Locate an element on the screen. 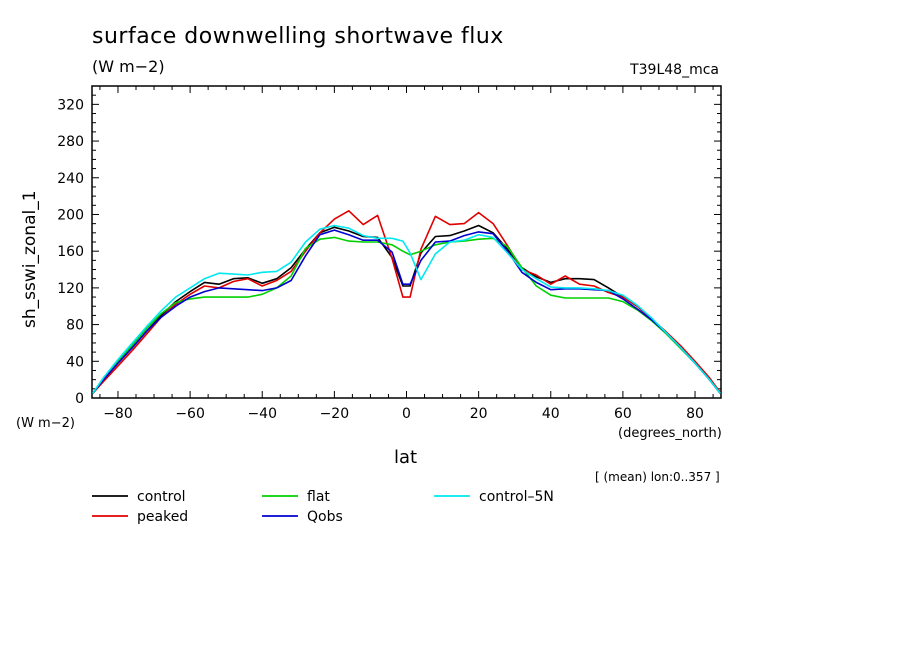 This screenshot has width=904, height=654. y-tick-label: 0 is located at coordinates (79, 399).